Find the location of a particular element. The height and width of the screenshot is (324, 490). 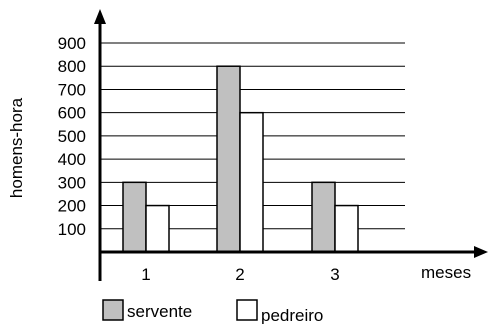

x-tick-label-2: 2 is located at coordinates (239, 274).